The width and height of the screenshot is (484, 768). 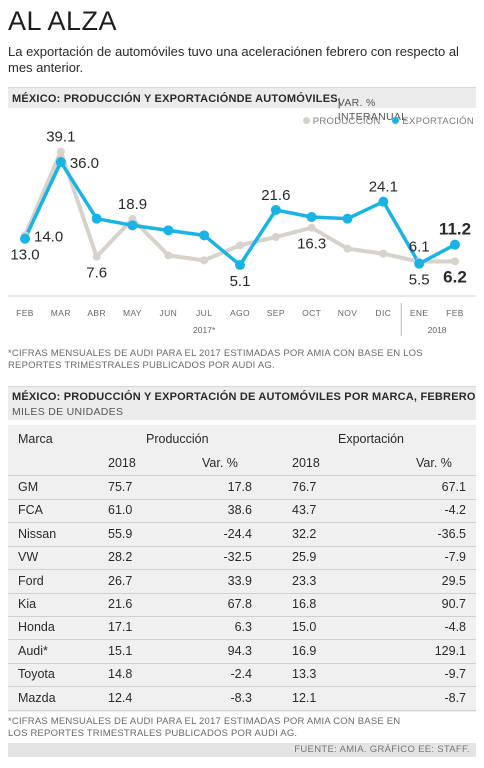 What do you see at coordinates (120, 580) in the screenshot?
I see `table-cell: 26.7` at bounding box center [120, 580].